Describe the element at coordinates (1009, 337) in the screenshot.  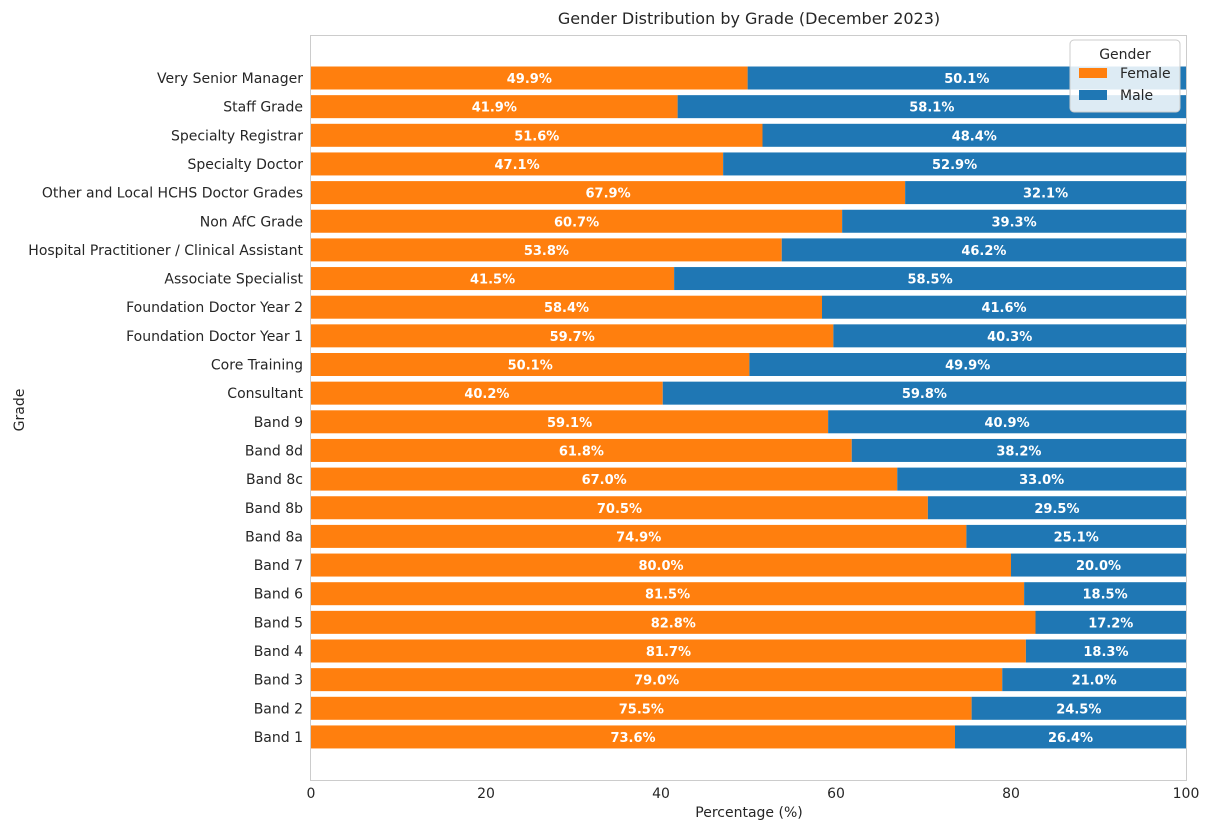
I see `bar-value-label: 40.3%` at that location.